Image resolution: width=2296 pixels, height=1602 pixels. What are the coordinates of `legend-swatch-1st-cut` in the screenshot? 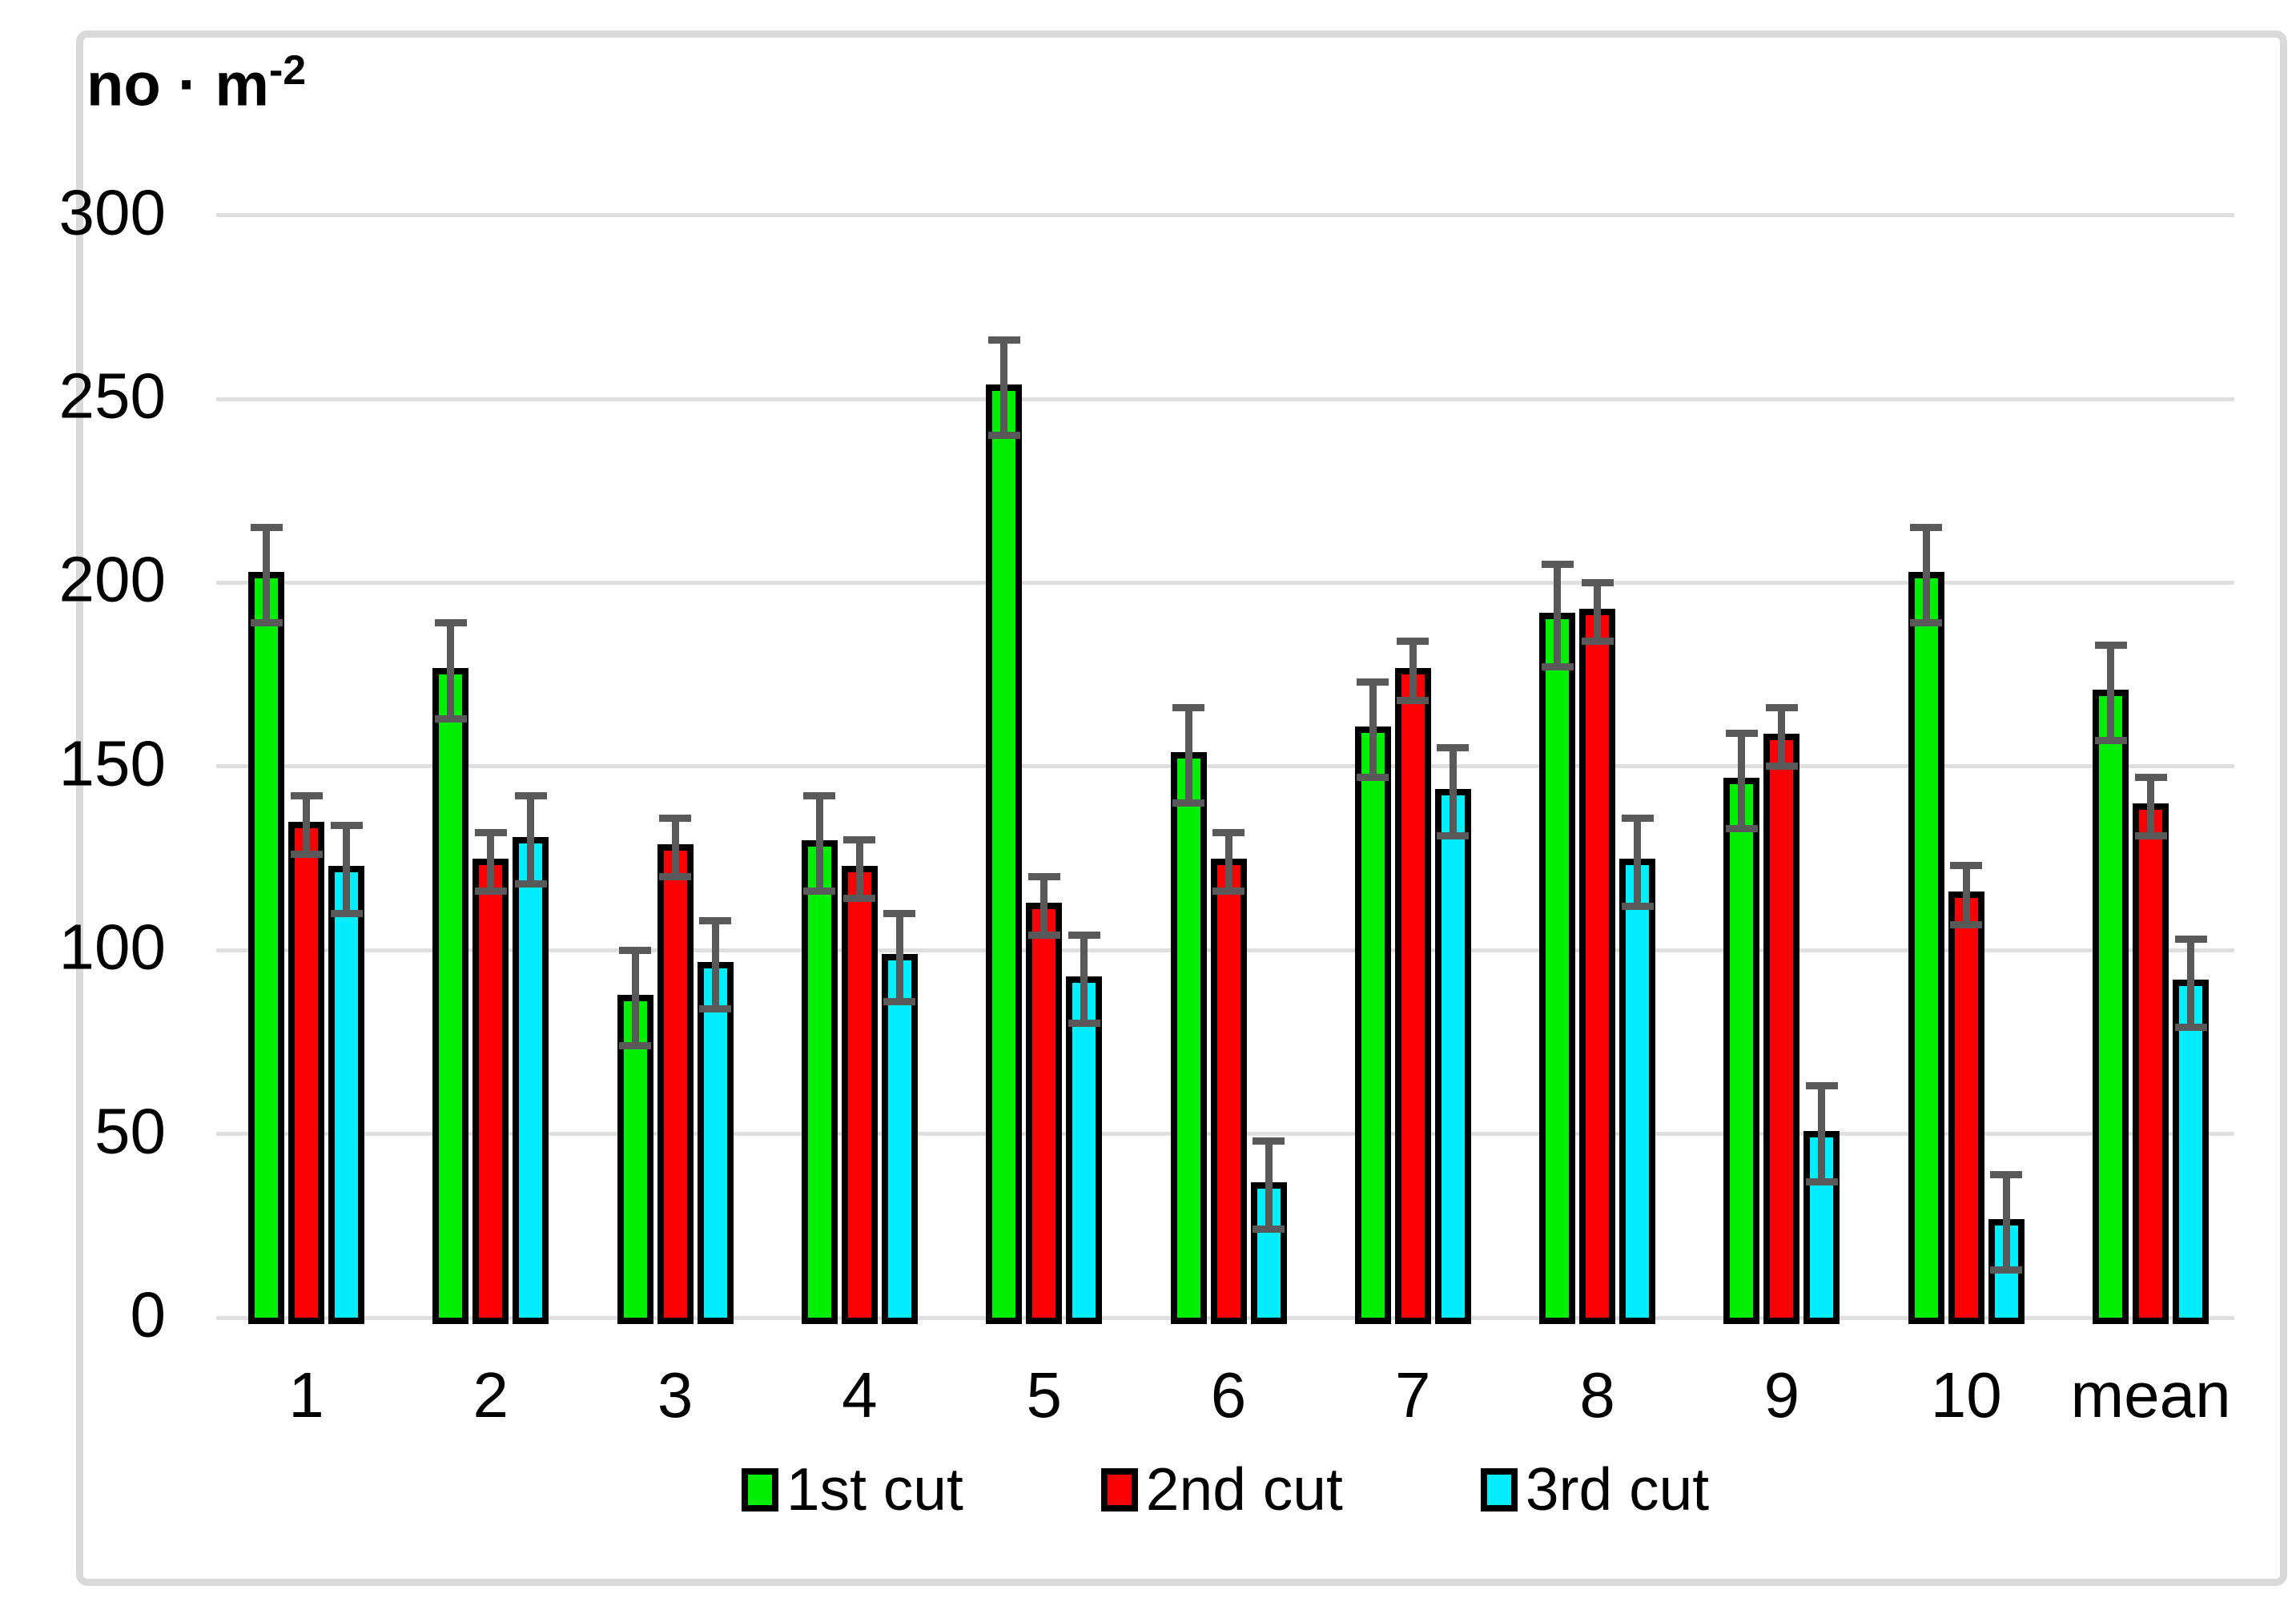 It's located at (759, 1489).